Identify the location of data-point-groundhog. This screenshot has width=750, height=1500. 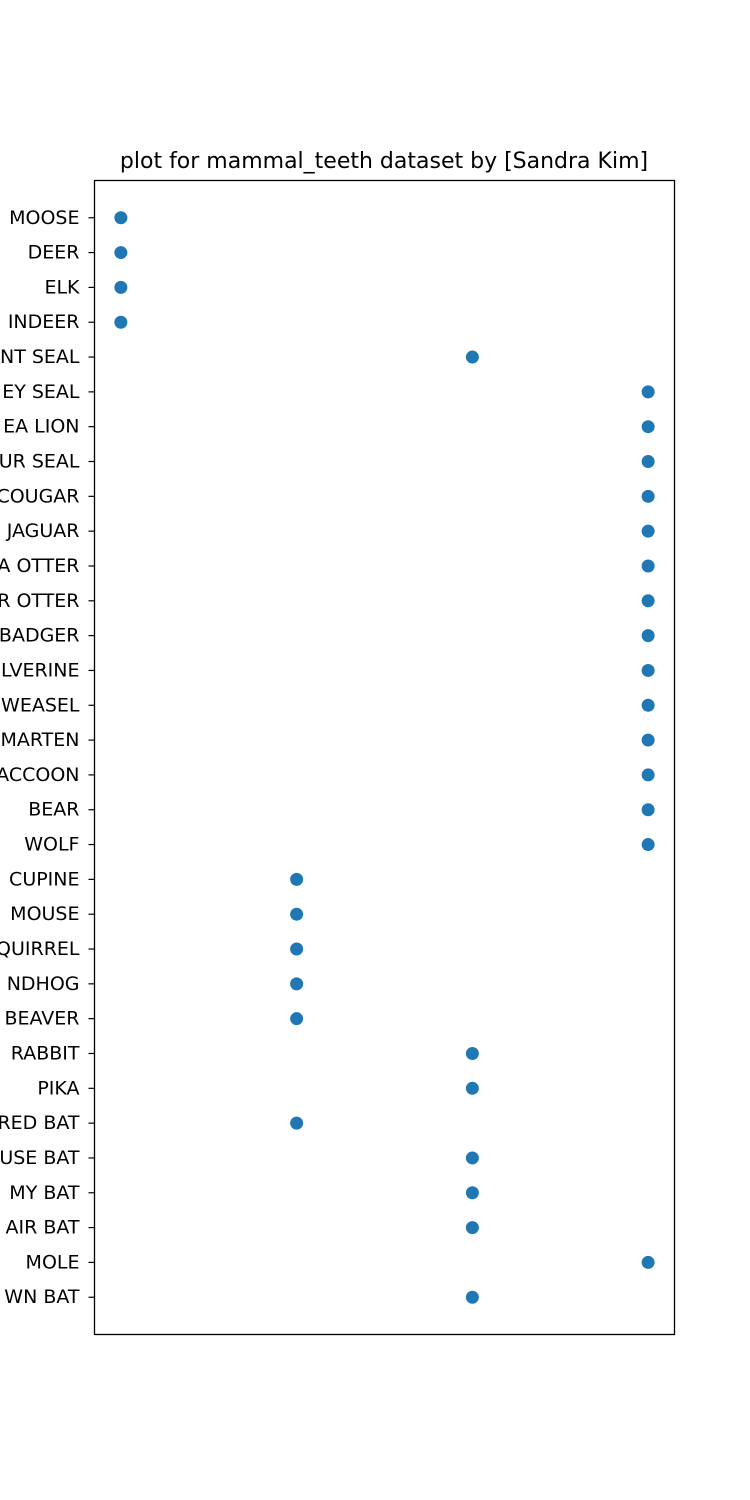
(297, 984).